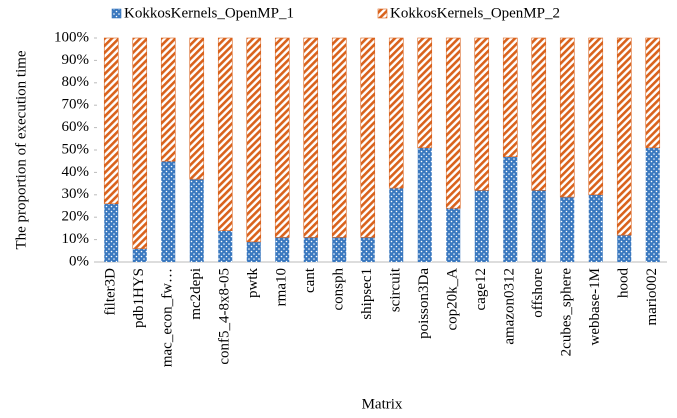  I want to click on x-tick-label: cage12, so click(481, 289).